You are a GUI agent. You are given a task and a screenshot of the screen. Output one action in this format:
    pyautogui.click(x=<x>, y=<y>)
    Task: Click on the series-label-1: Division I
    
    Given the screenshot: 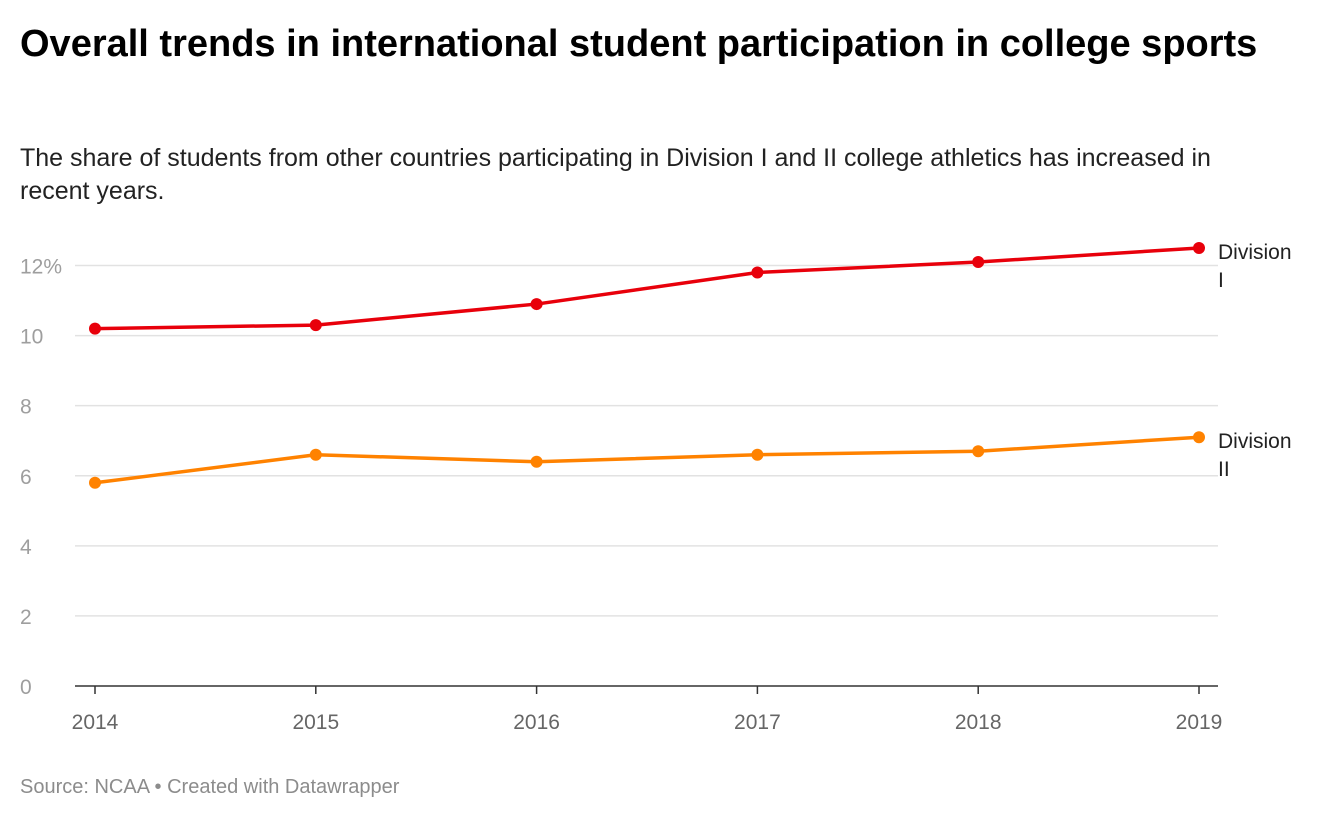 What is the action you would take?
    pyautogui.click(x=1255, y=266)
    